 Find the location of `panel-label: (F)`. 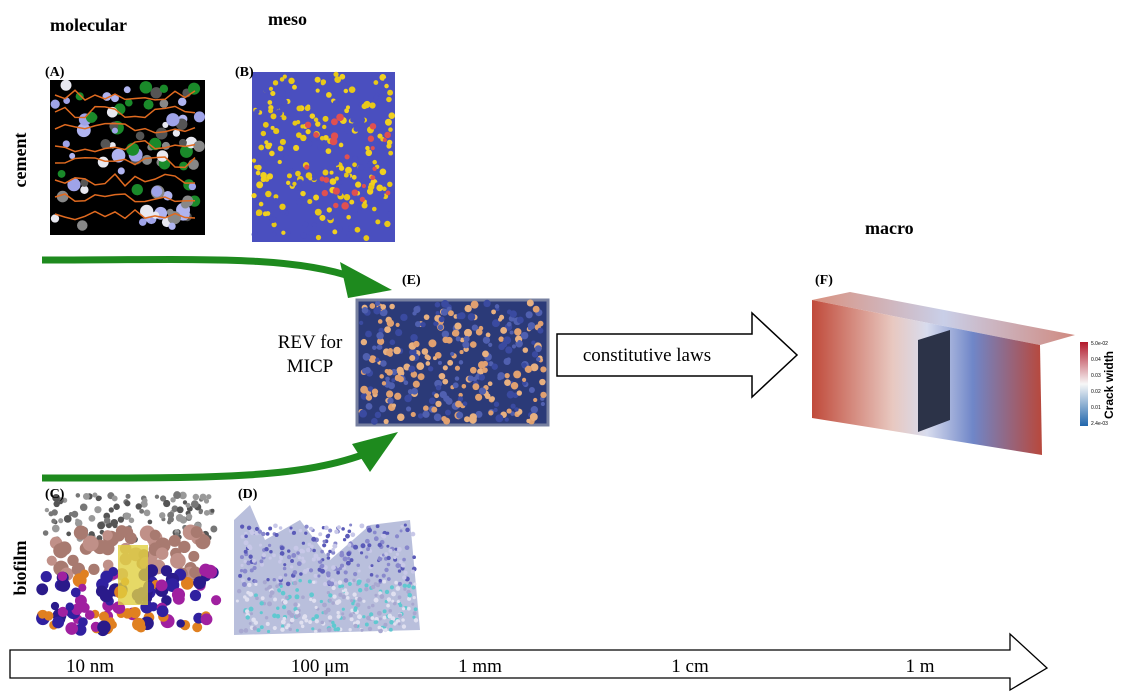

panel-label: (F) is located at coordinates (824, 280).